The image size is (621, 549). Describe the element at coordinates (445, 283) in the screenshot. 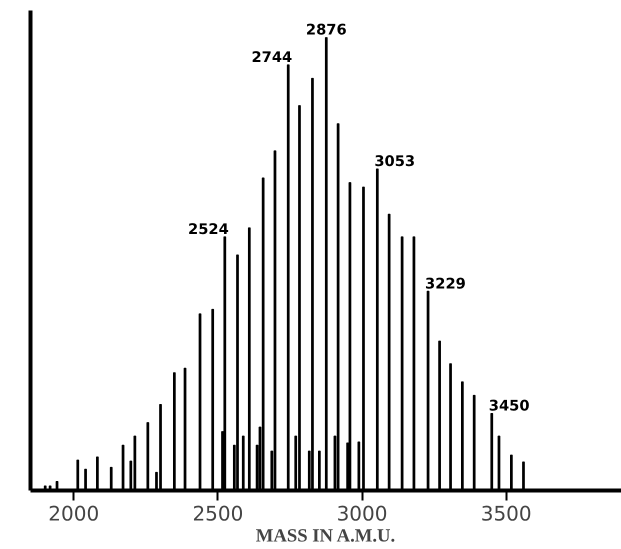

I see `annotation: 3229` at that location.